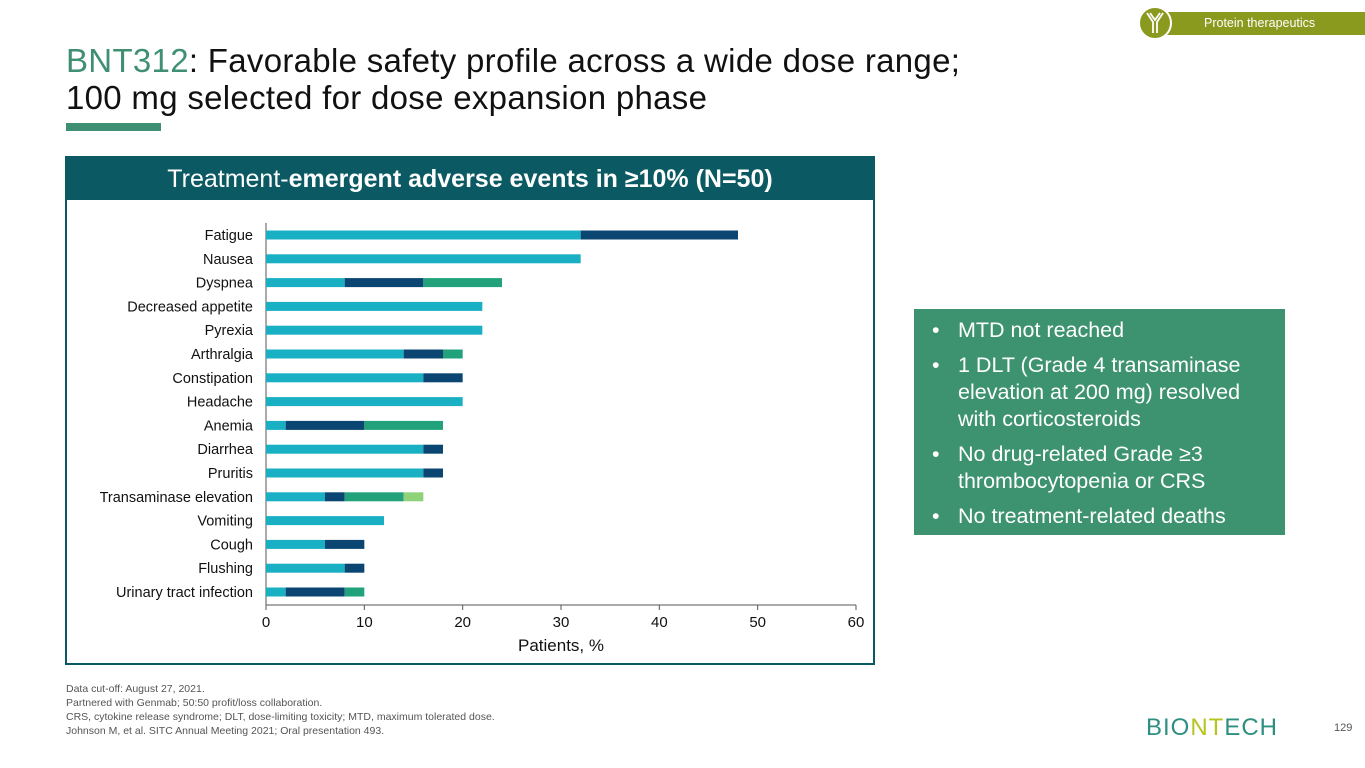 The image size is (1365, 768). Describe the element at coordinates (228, 260) in the screenshot. I see `category-label: Nausea` at that location.